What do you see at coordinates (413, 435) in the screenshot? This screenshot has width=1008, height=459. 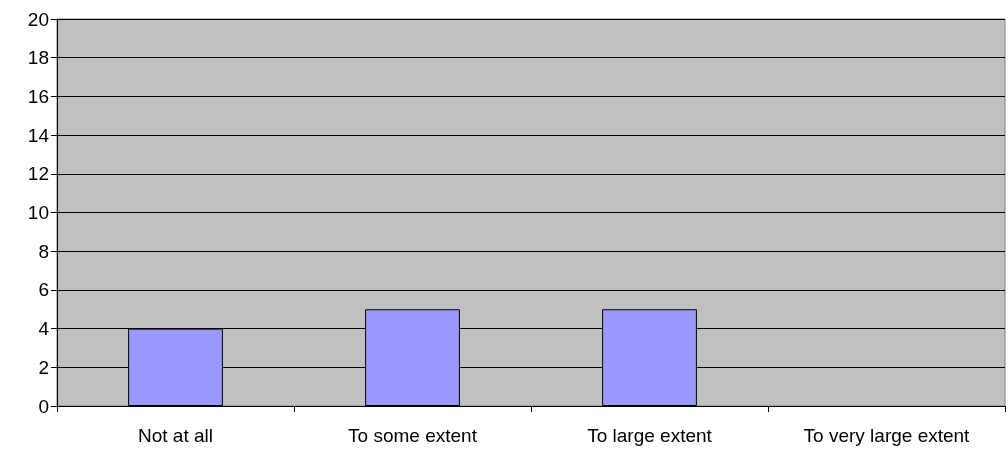 I see `x-tick-label: To some extent` at bounding box center [413, 435].